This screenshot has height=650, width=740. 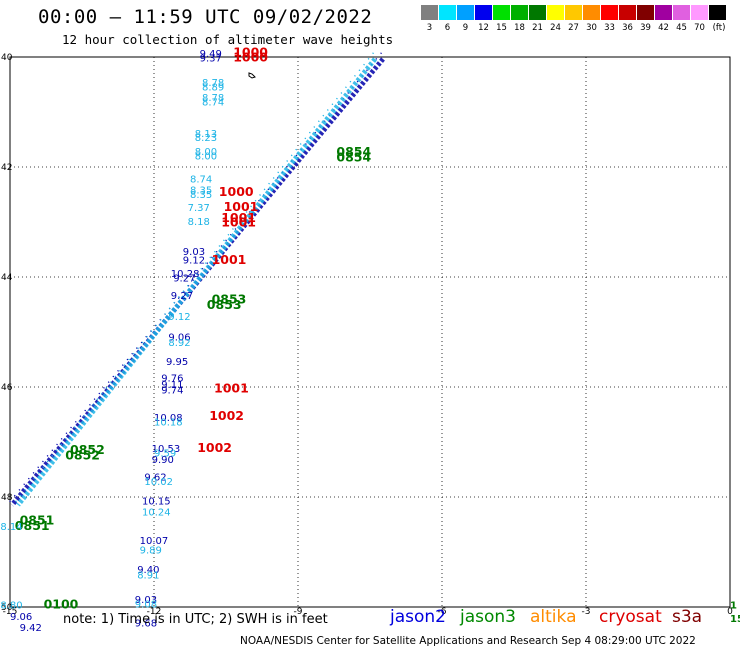 What do you see at coordinates (213, 88) in the screenshot?
I see `wave-height-value: 8.89` at bounding box center [213, 88].